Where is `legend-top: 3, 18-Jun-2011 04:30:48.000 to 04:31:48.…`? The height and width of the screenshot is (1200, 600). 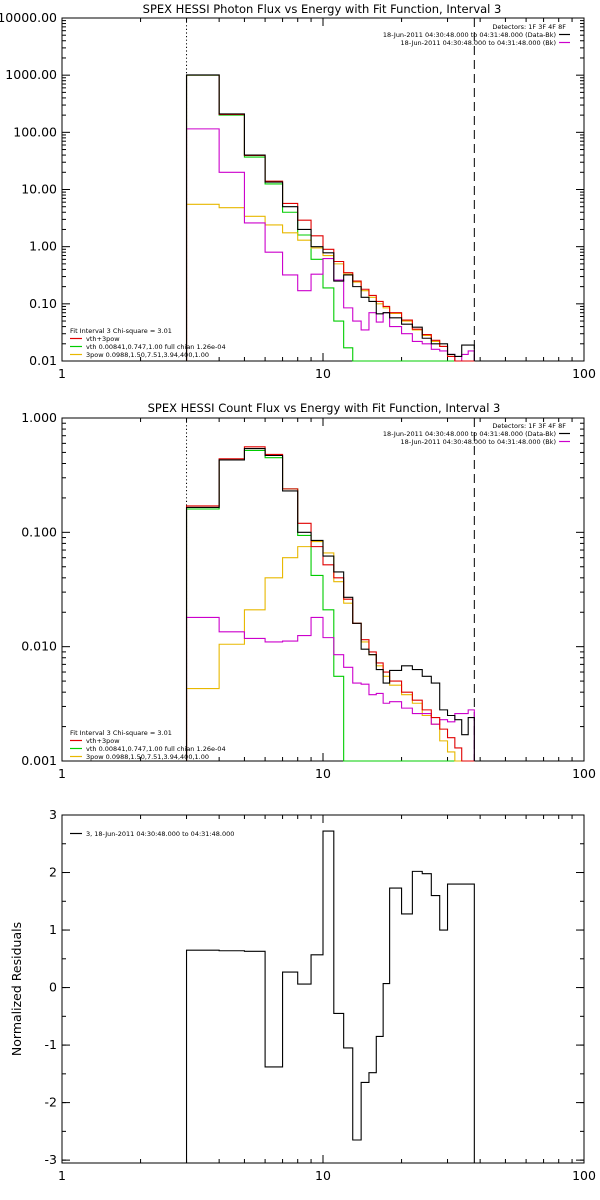
legend-top: 3, 18-Jun-2011 04:30:48.000 to 04:31:48.… is located at coordinates (152, 834).